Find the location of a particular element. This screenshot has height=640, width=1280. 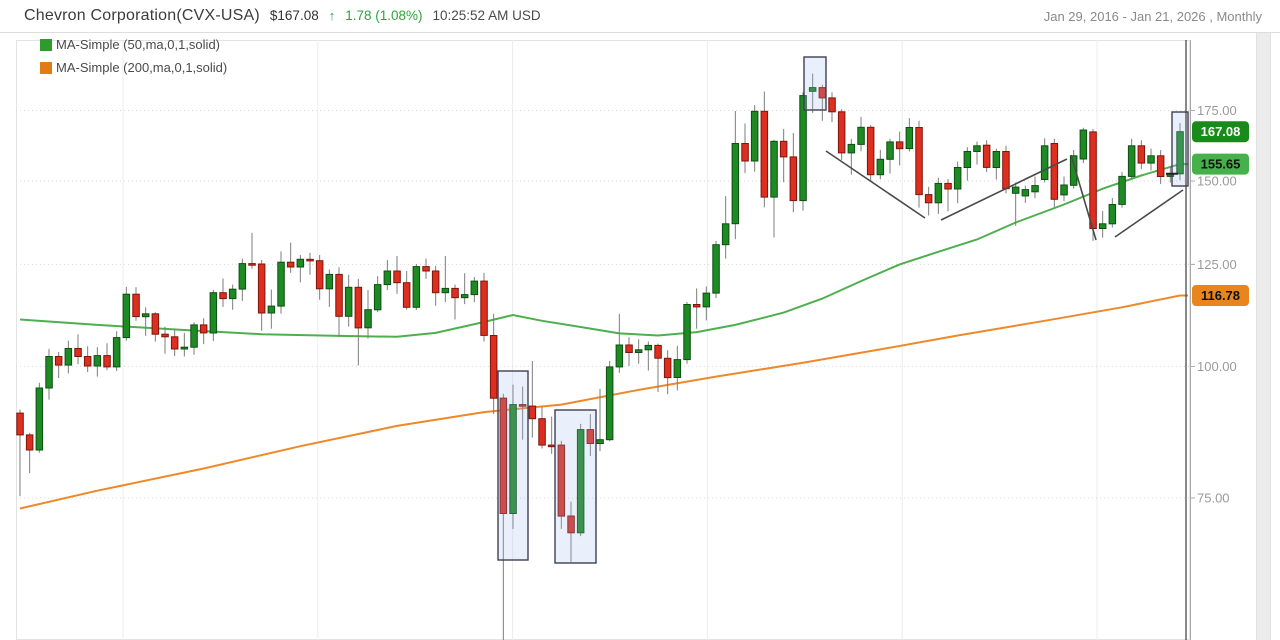

right-scroll-gutter is located at coordinates (1263, 336).